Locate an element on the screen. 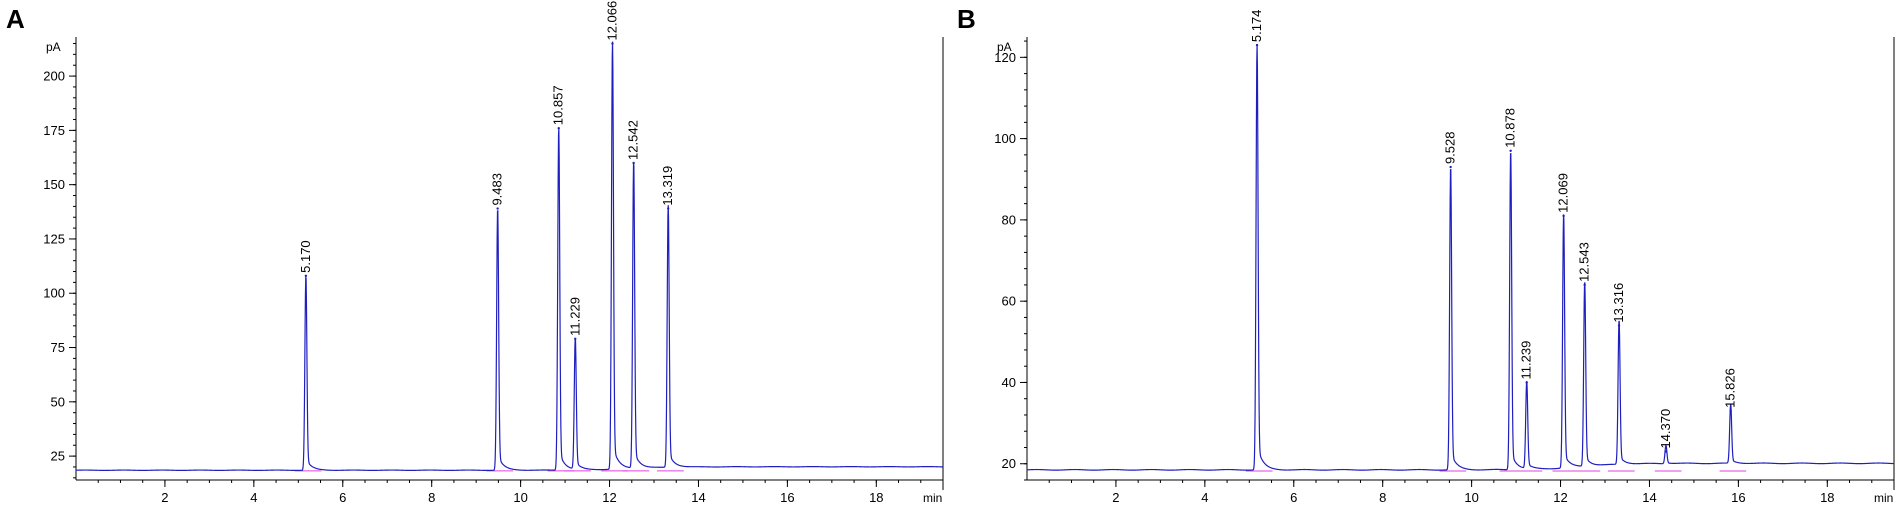 This screenshot has width=1902, height=532. peak-retention-label: 12.542 is located at coordinates (633, 140).